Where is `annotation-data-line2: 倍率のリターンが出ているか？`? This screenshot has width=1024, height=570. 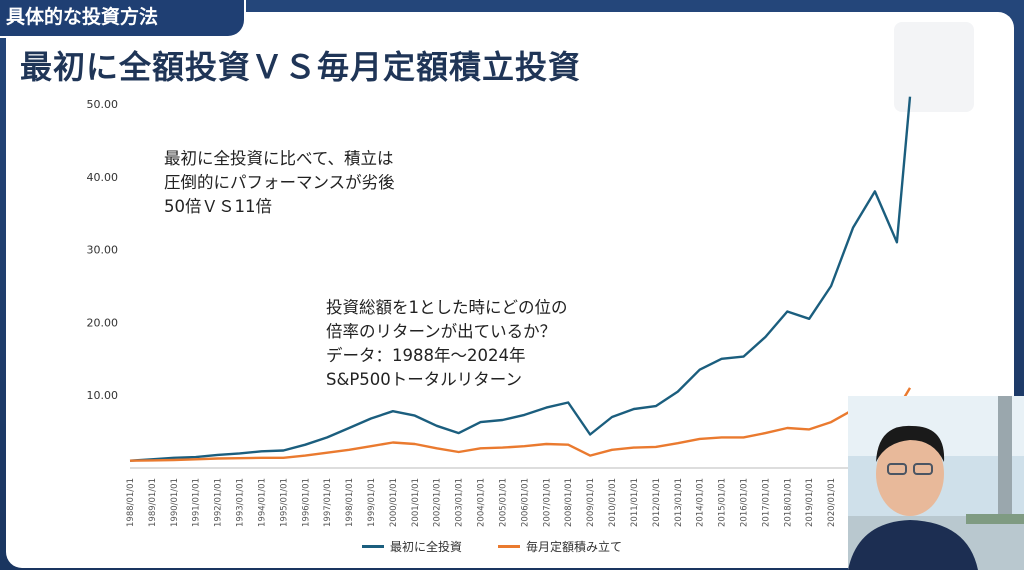
annotation-data-line2: 倍率のリターンが出ているか？ is located at coordinates (441, 331).